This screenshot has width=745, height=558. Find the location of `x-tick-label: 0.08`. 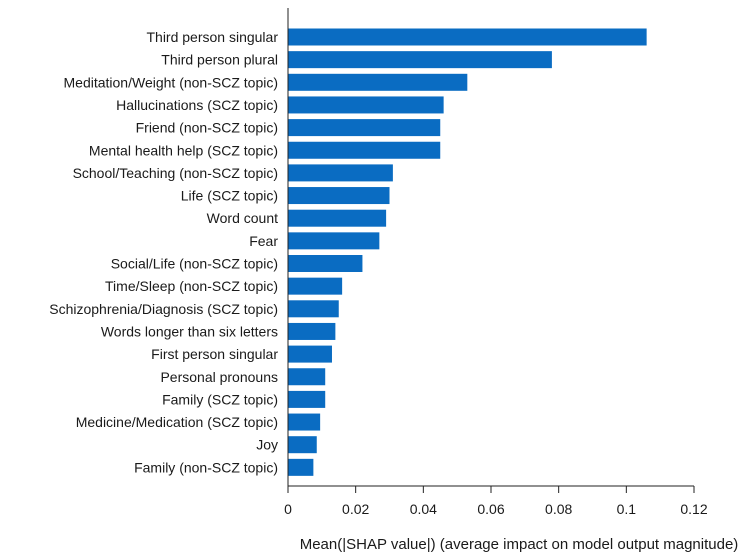

x-tick-label: 0.08 is located at coordinates (558, 509).